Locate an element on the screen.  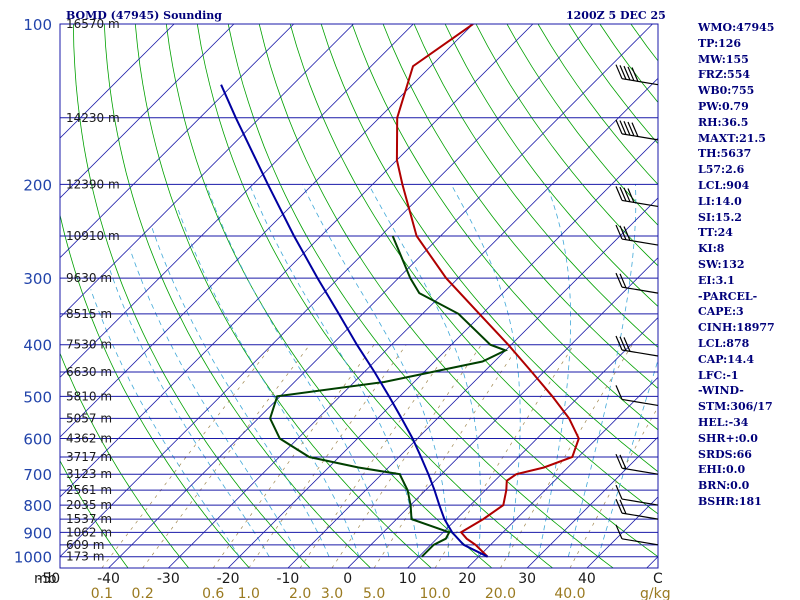
index-line: CAPE:3 is located at coordinates (721, 312).